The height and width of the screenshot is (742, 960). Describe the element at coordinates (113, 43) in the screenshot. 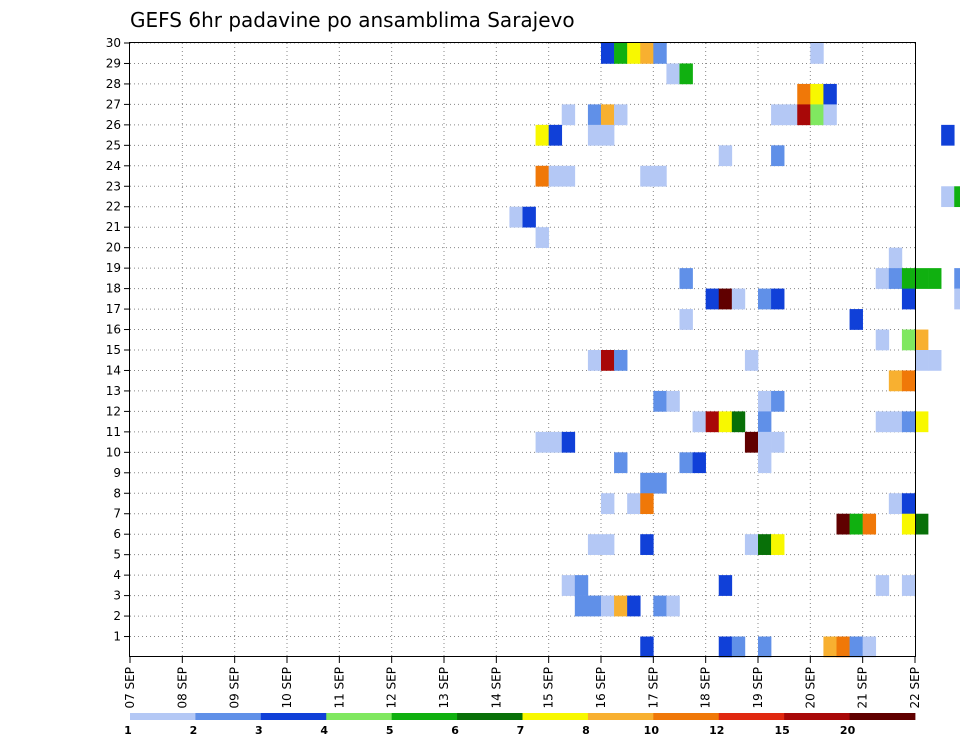

I see `y-tick-label: 30` at that location.